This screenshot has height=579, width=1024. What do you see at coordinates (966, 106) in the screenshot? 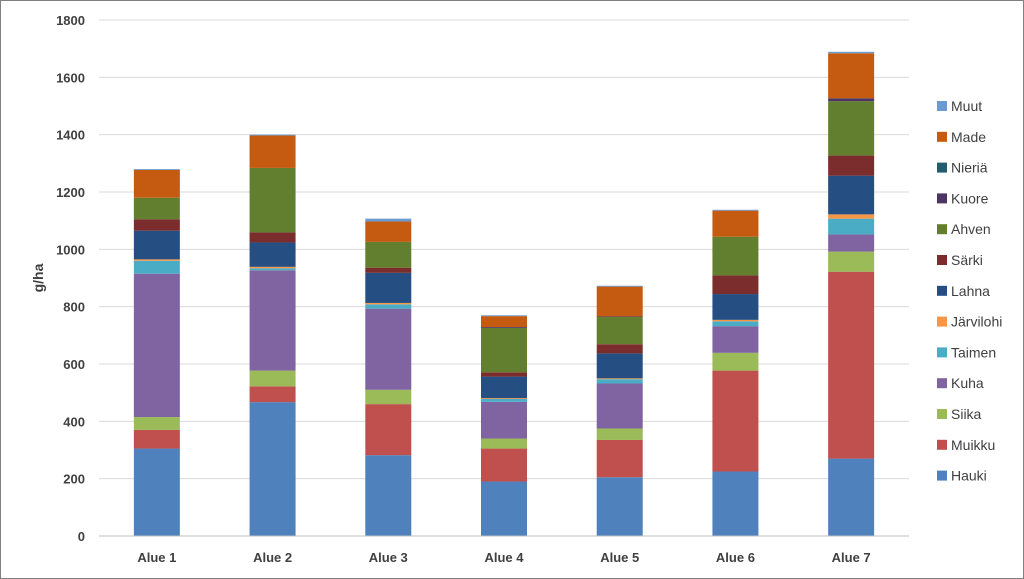
I see `legend-label: Muut` at bounding box center [966, 106].